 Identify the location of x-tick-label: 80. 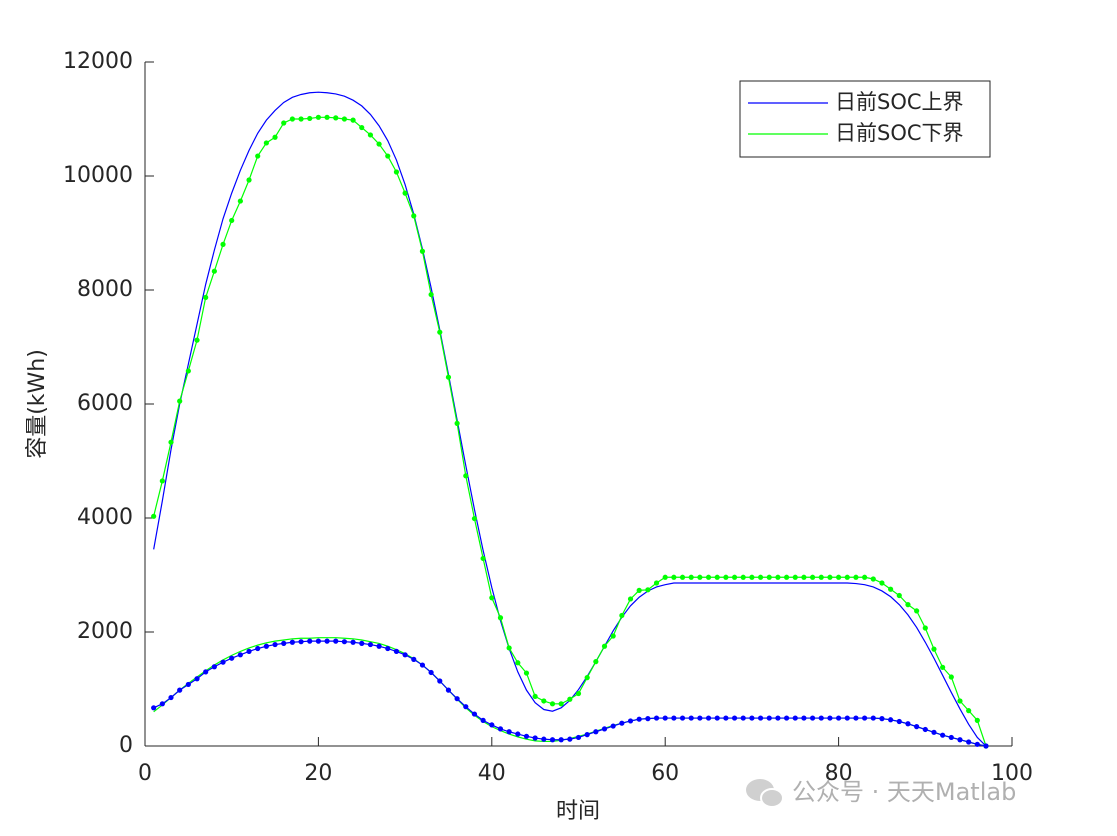
(839, 773).